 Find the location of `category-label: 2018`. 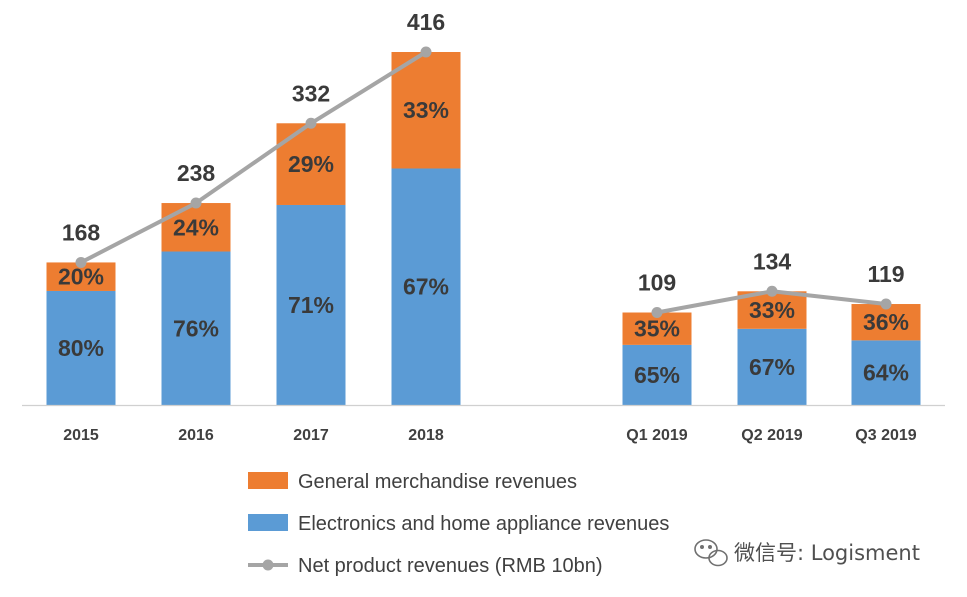

category-label: 2018 is located at coordinates (426, 435).